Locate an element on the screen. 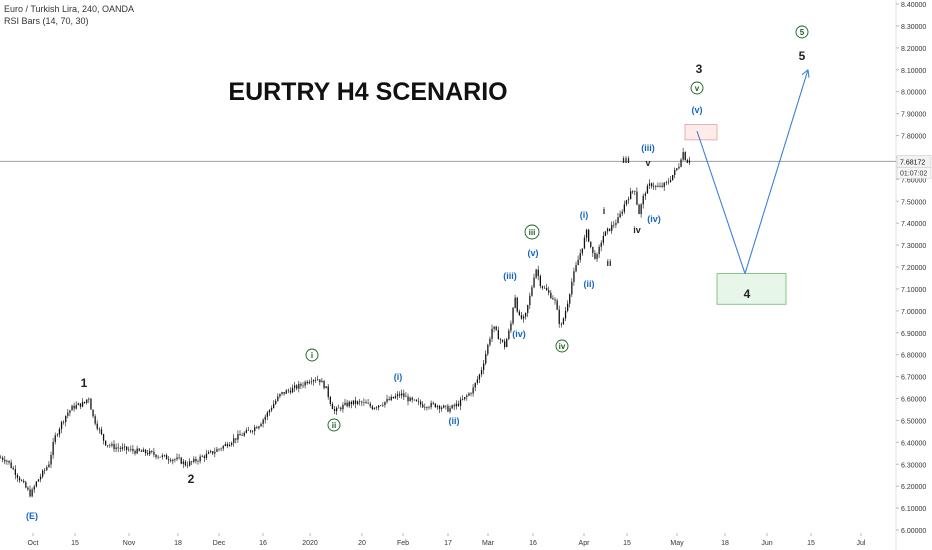  x-tick-label: 20 is located at coordinates (362, 543).